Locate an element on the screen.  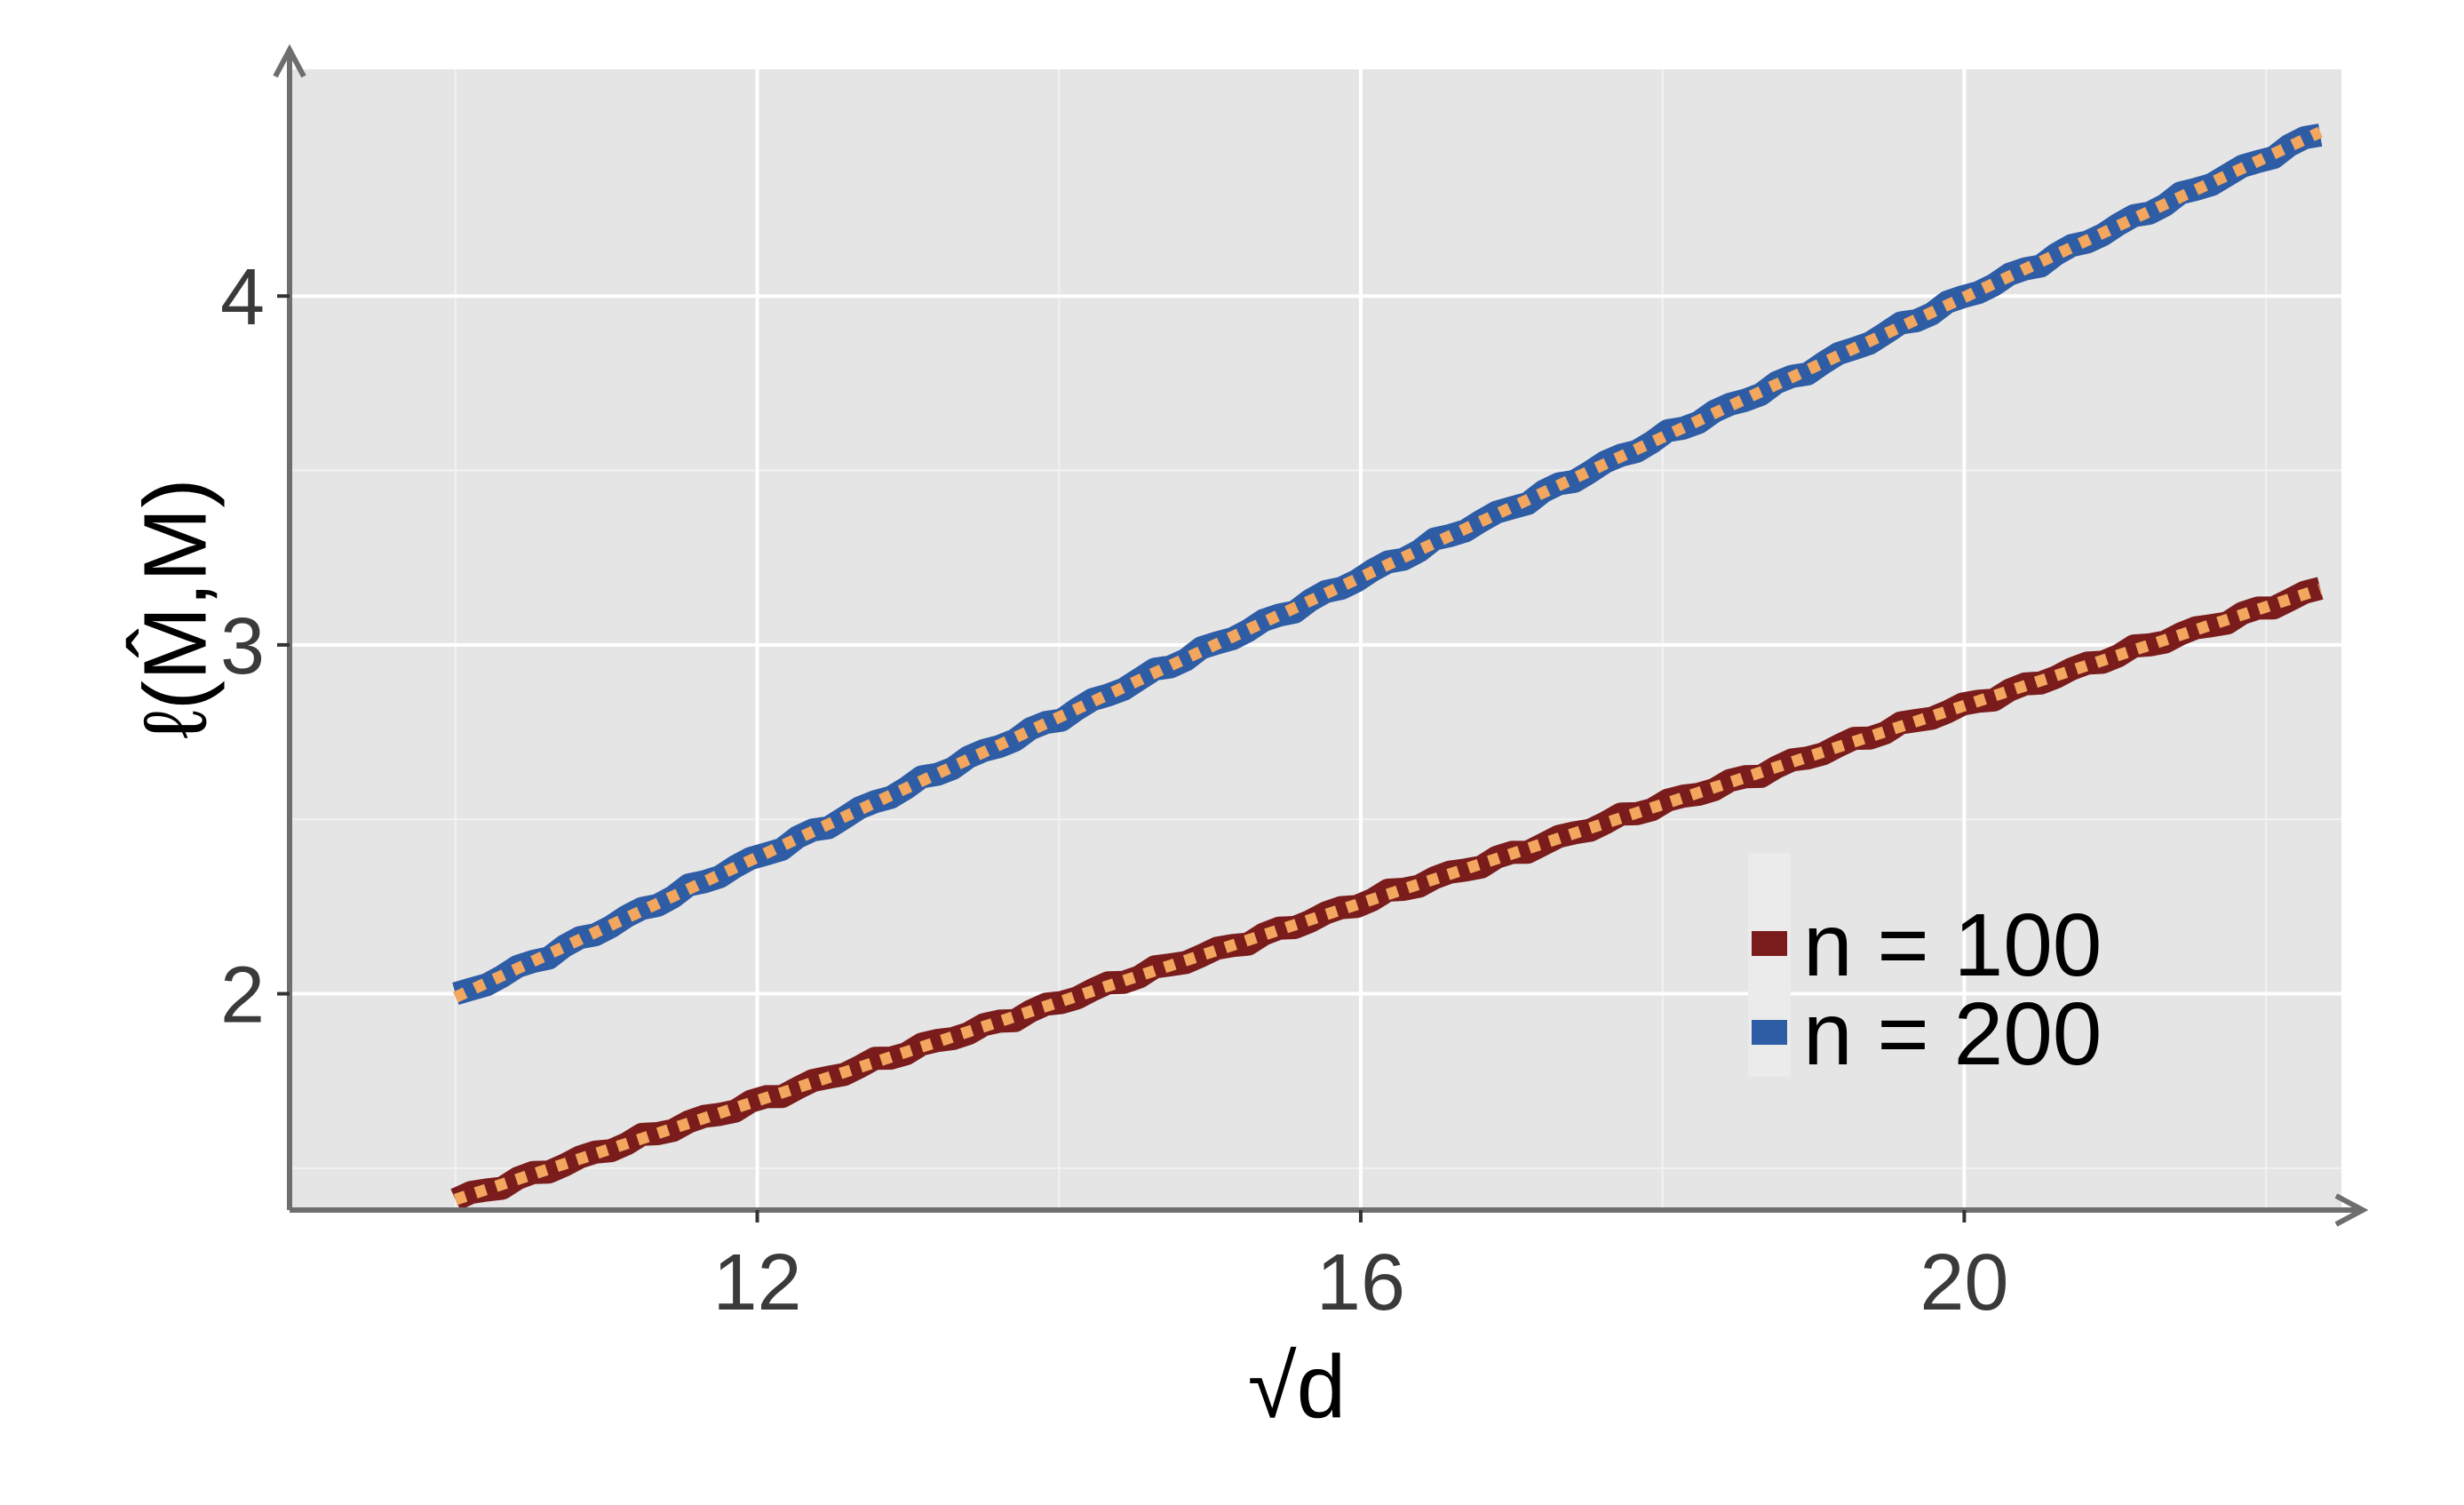
y-tick-label: 4 is located at coordinates (242, 297).